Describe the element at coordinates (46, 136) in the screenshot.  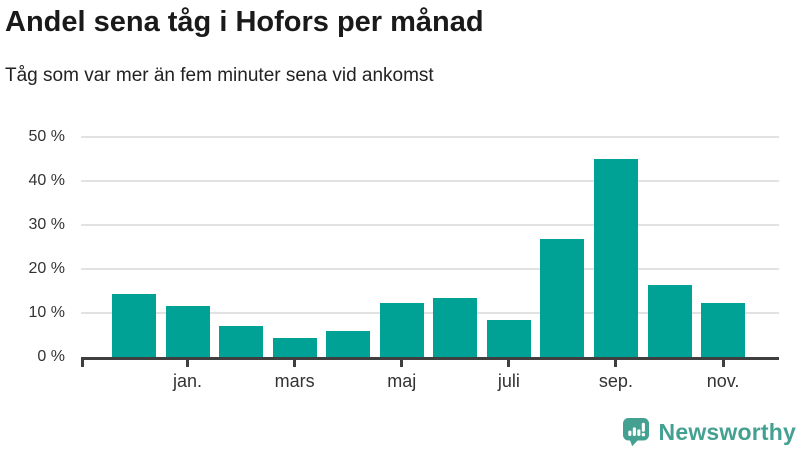
I see `y-axis-label: 50 %` at that location.